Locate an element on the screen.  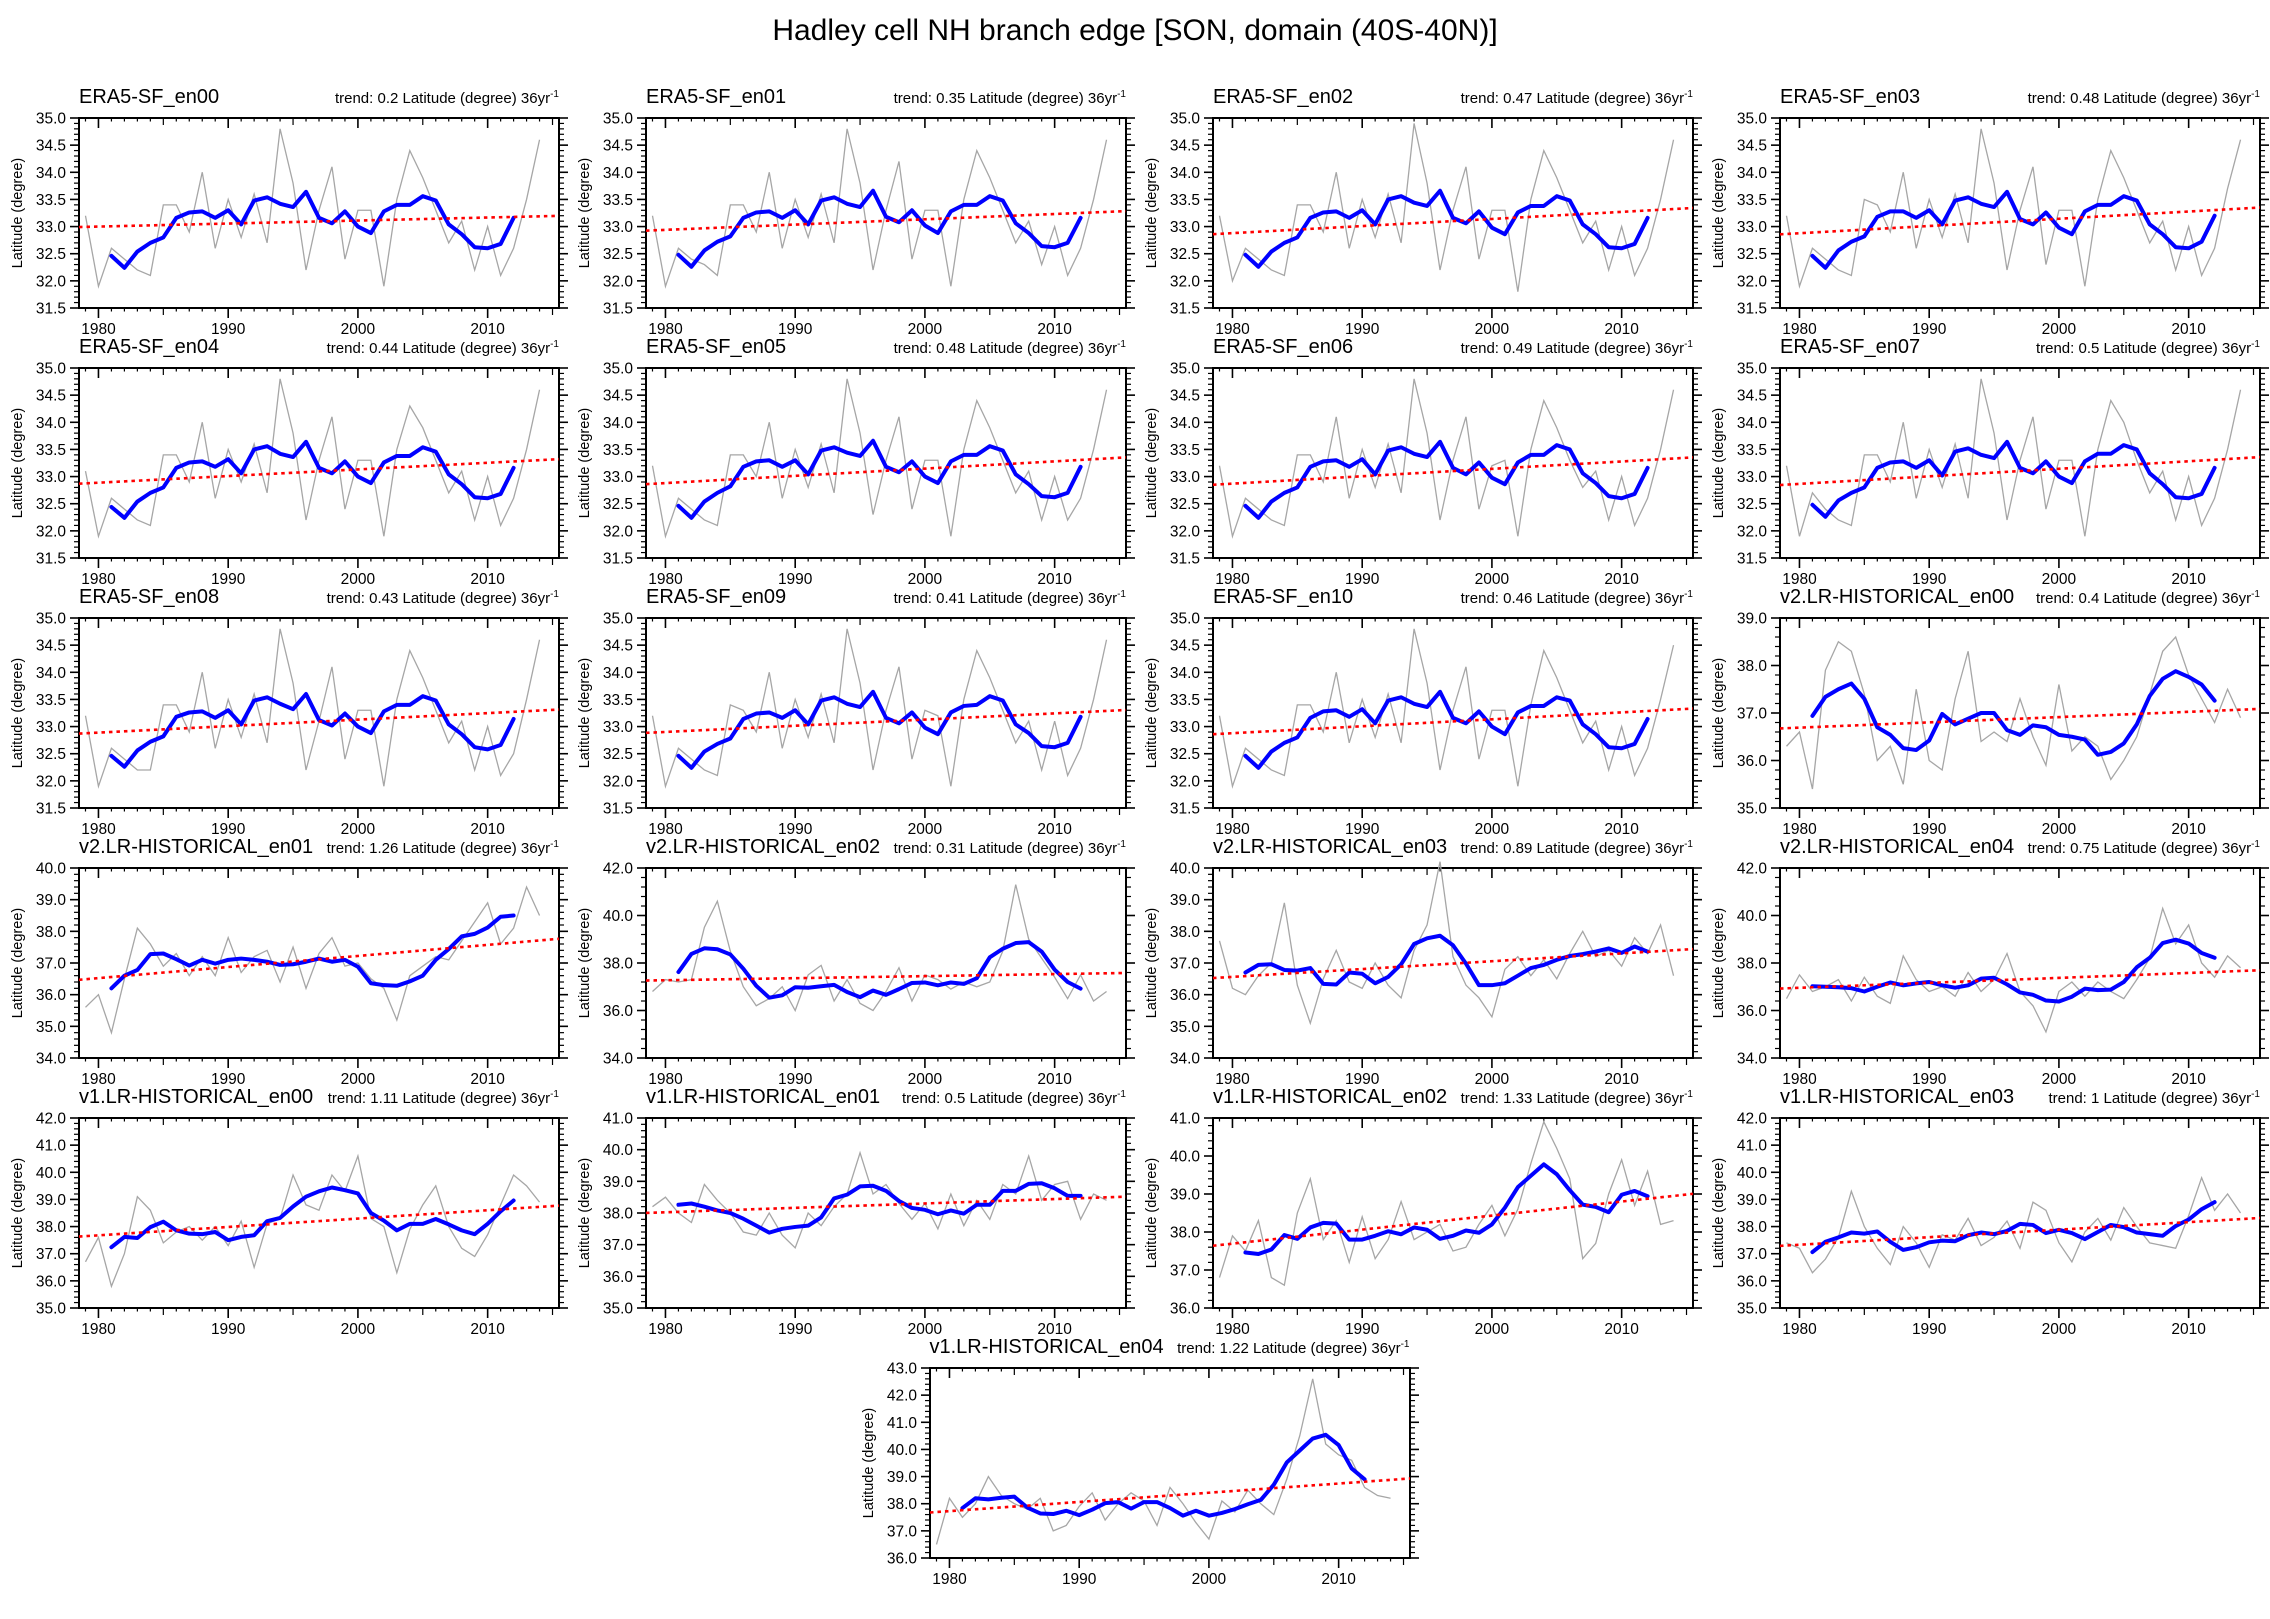
panel-title: v1.LR-HISTORICAL_en02 is located at coordinates (1330, 1097).